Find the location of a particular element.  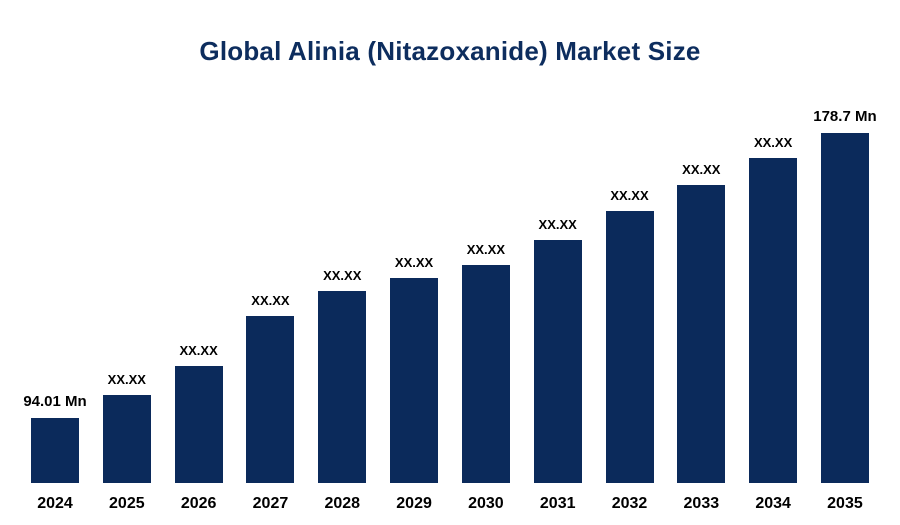

x-axis-tick-label: 2025 is located at coordinates (127, 503).